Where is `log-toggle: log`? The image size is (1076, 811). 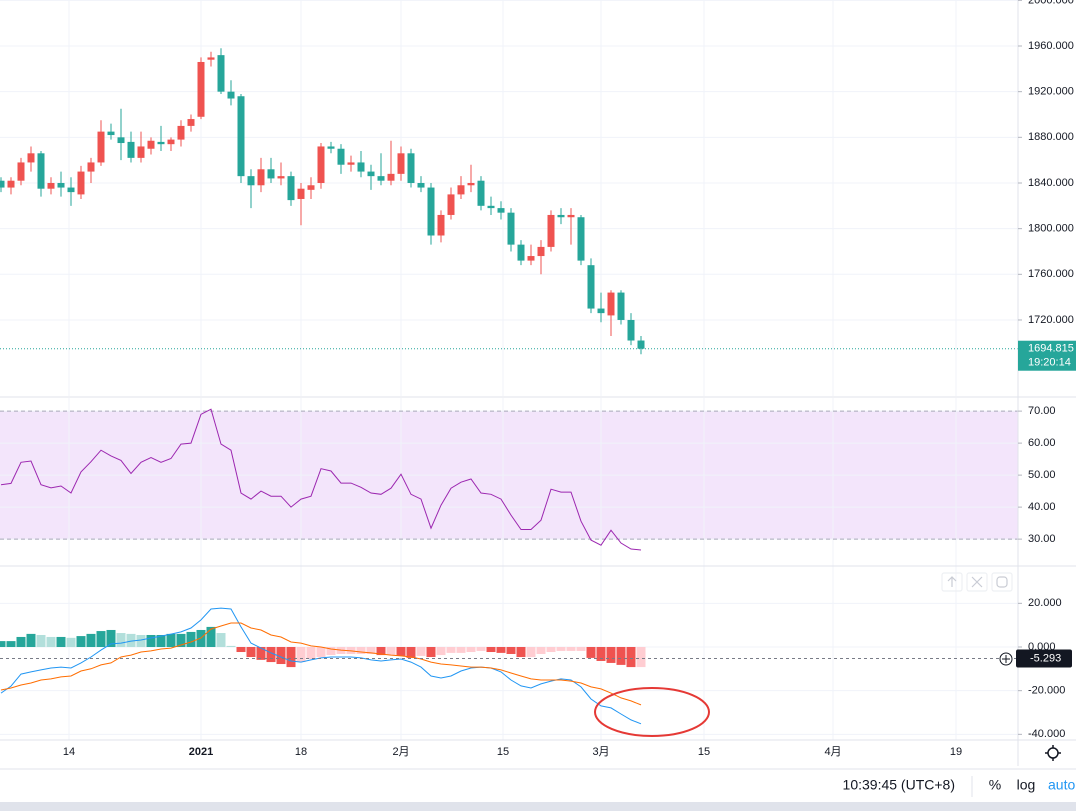
log-toggle: log is located at coordinates (1026, 785).